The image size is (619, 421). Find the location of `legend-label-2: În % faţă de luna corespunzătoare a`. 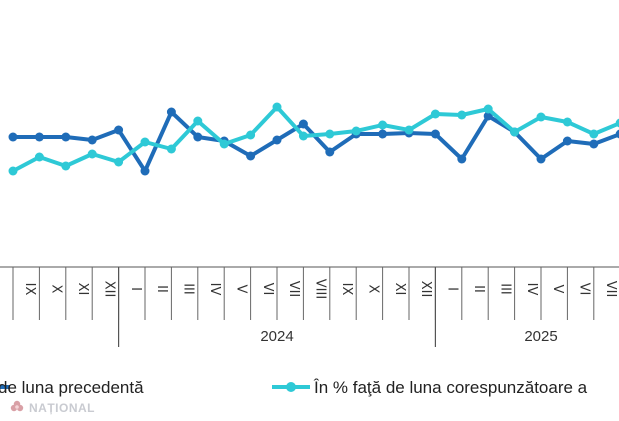

legend-label-2: În % faţă de luna corespunzătoare a is located at coordinates (450, 387).